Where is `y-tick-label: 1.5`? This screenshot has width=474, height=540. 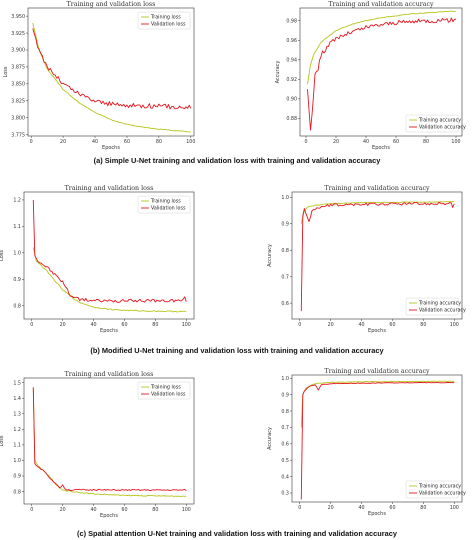
y-tick-label: 1.5 is located at coordinates (17, 383).